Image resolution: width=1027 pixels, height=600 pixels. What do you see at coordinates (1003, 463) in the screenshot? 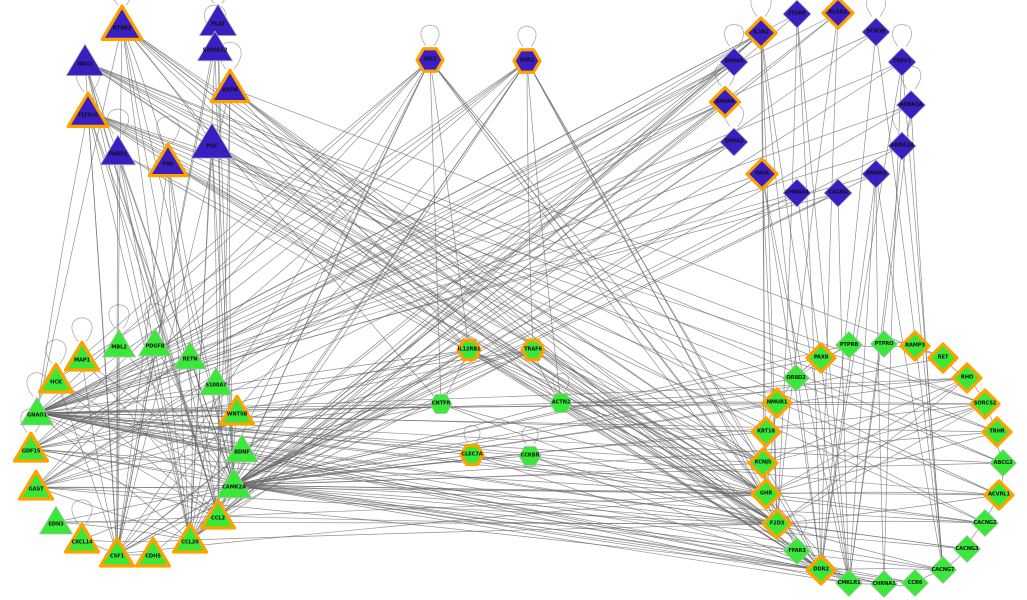
I see `graph-node-abcg2: ABCG2` at bounding box center [1003, 463].